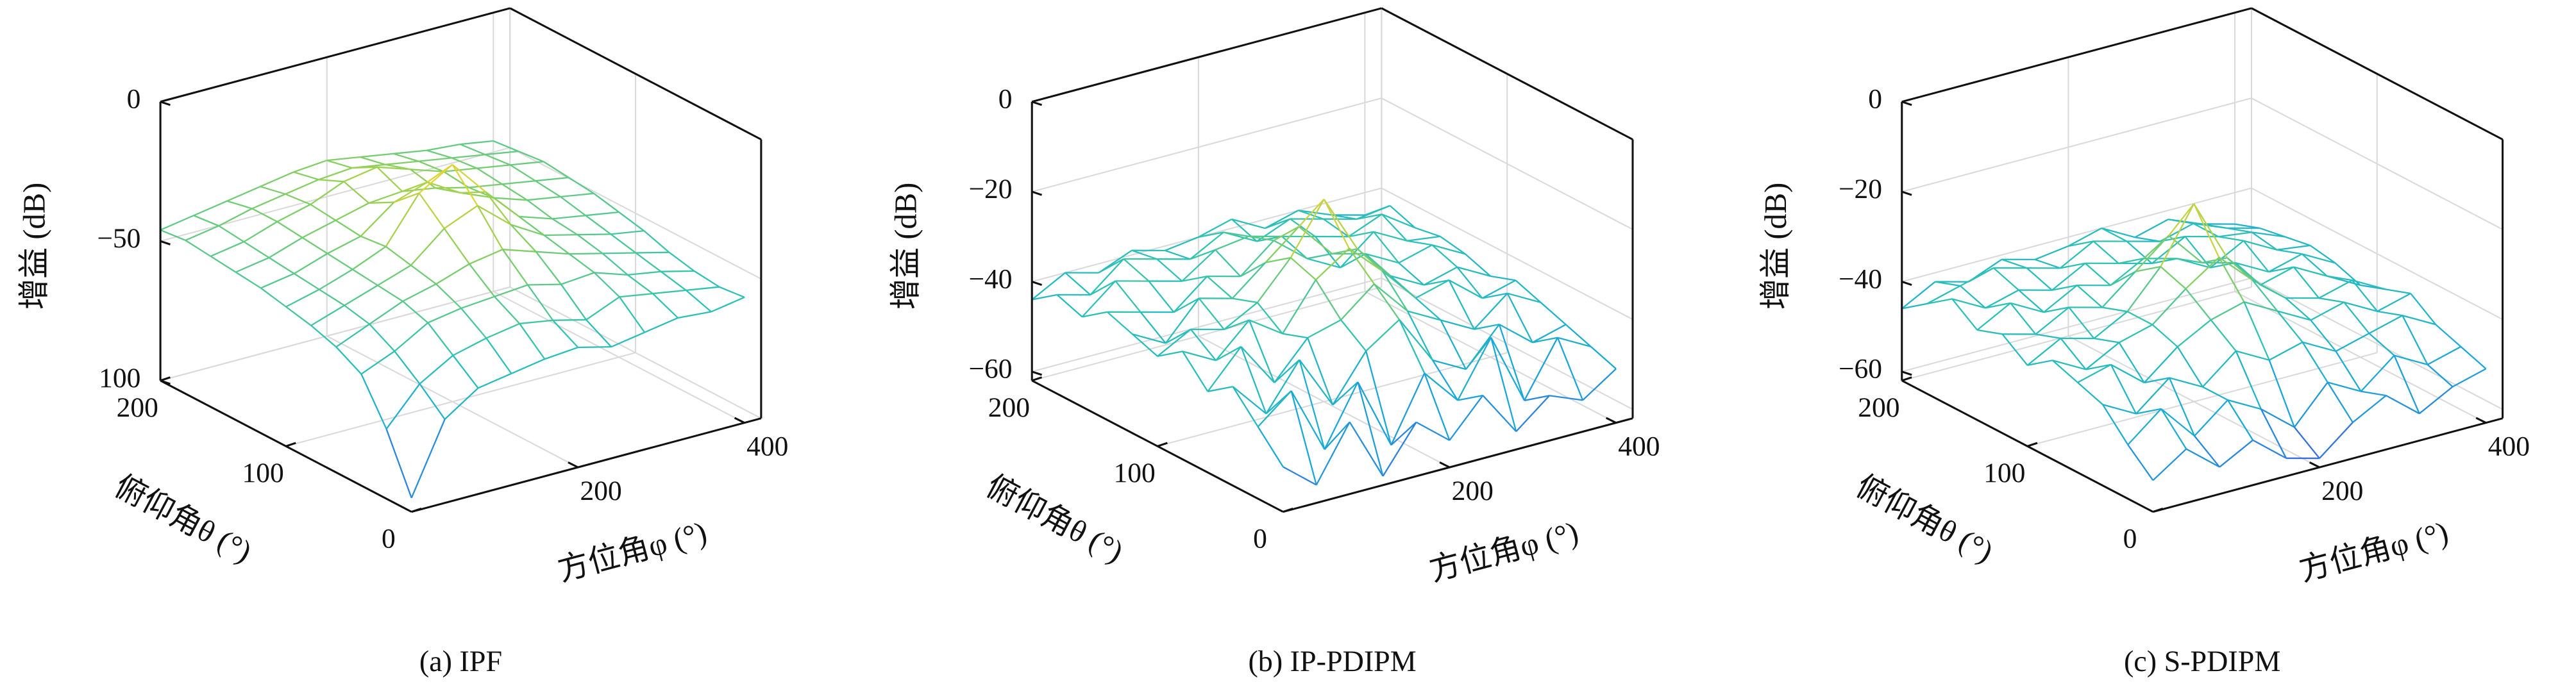 This screenshot has height=689, width=2576. What do you see at coordinates (1332, 661) in the screenshot?
I see `caption: (b) IP-PDIPM` at bounding box center [1332, 661].